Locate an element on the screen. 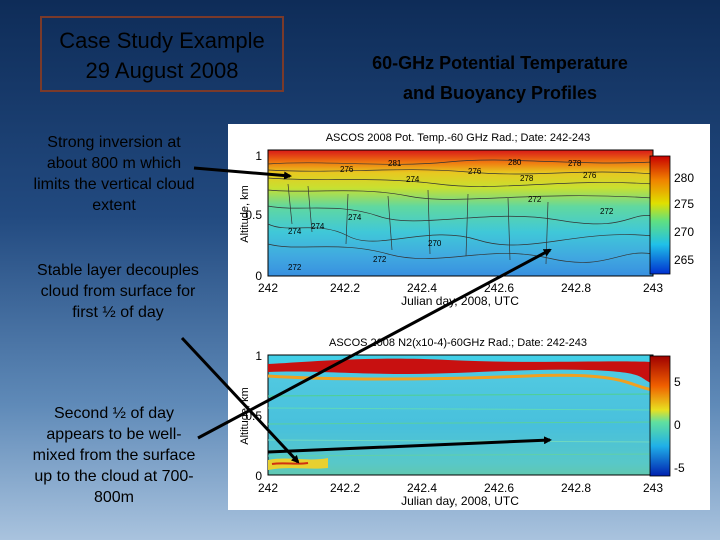 The image size is (720, 540). slide-title-box: Case Study Example 29 August 2008 is located at coordinates (162, 54).